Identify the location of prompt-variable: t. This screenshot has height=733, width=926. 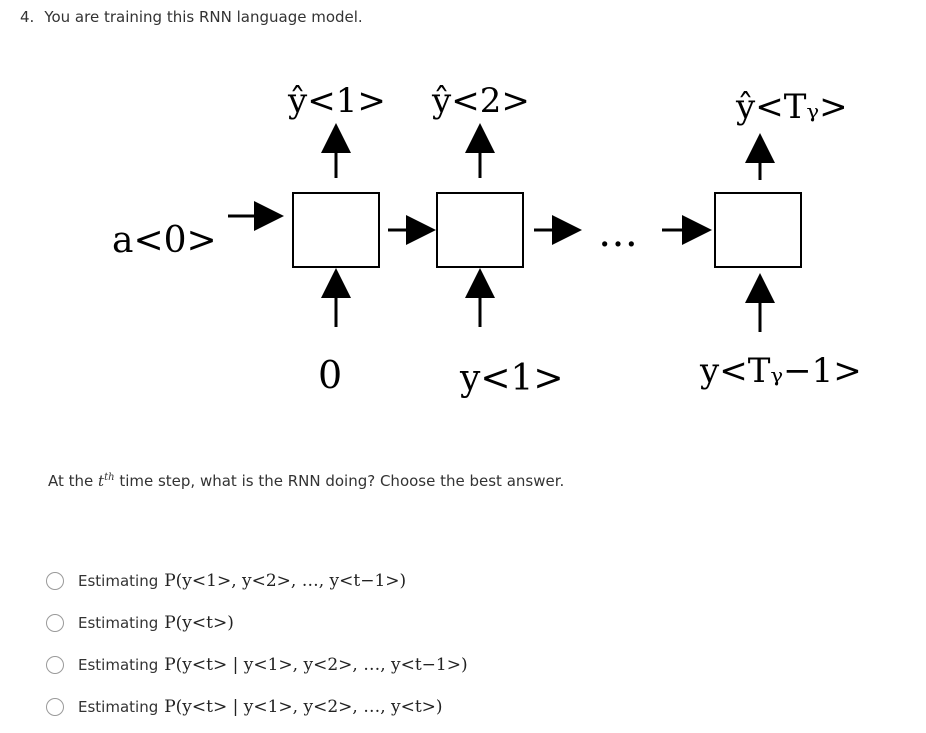
(101, 481).